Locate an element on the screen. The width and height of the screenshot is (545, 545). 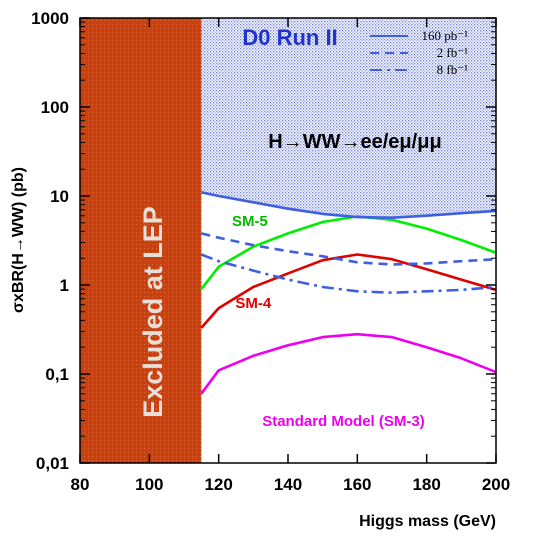
y-tick-label: 1 is located at coordinates (64, 285).